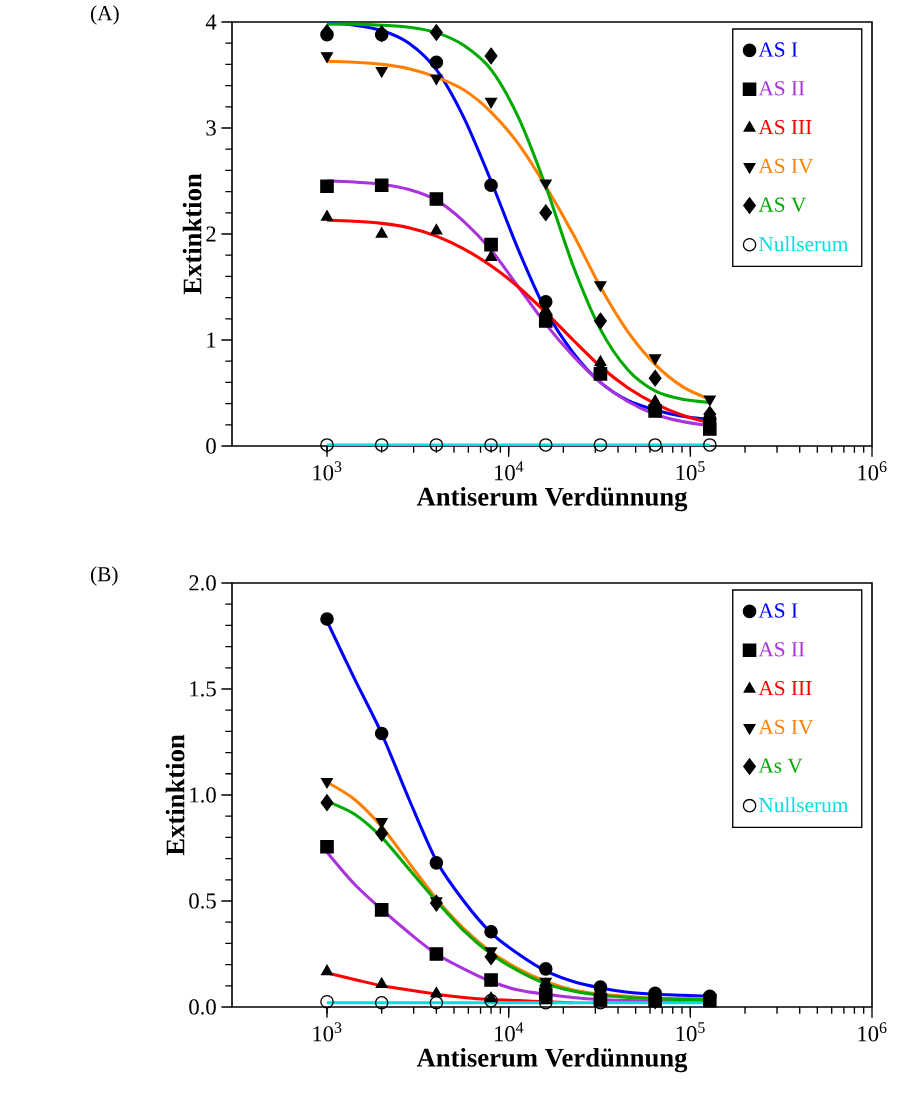 The width and height of the screenshot is (902, 1102). I want to click on y-tick-label: 3, so click(211, 128).